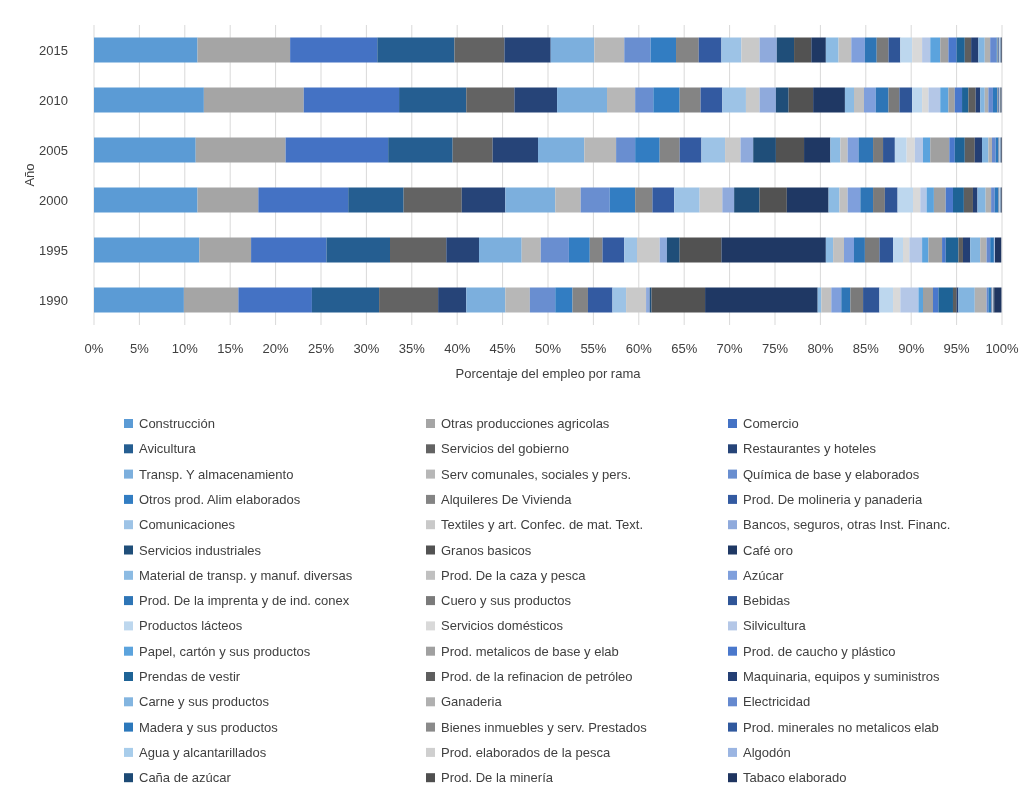  Describe the element at coordinates (503, 348) in the screenshot. I see `x-tick-label: 45%` at that location.